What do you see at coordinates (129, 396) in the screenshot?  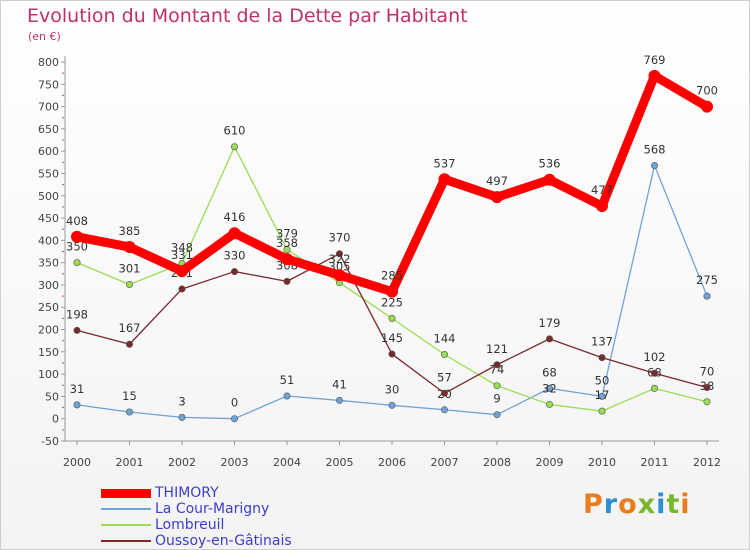 I see `data-label: 15` at bounding box center [129, 396].